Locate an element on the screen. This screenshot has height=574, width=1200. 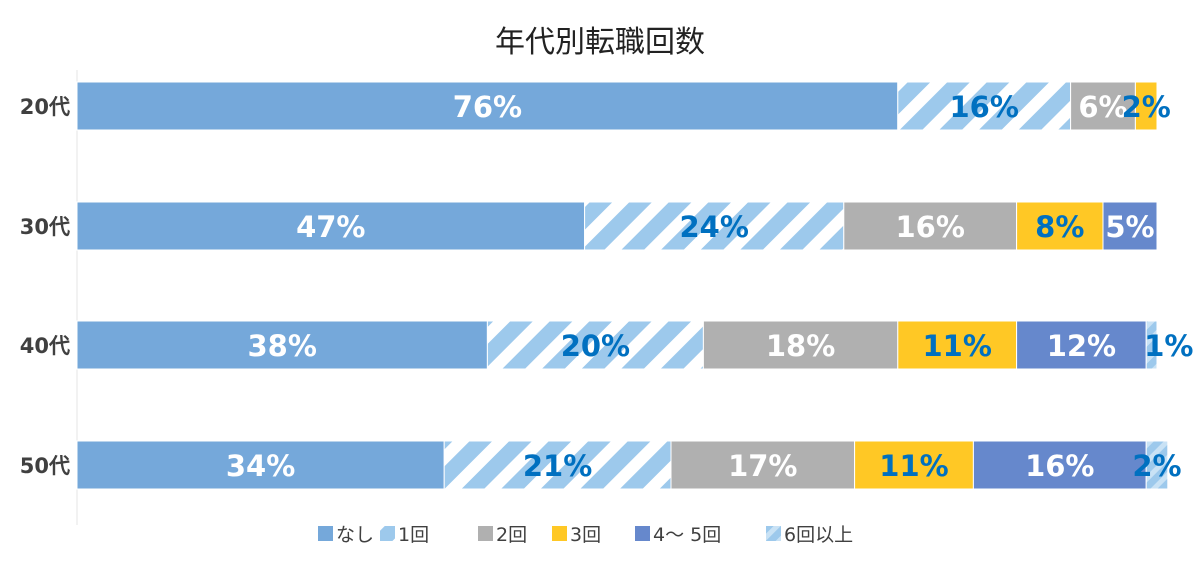
data-label: 38% is located at coordinates (281, 346).